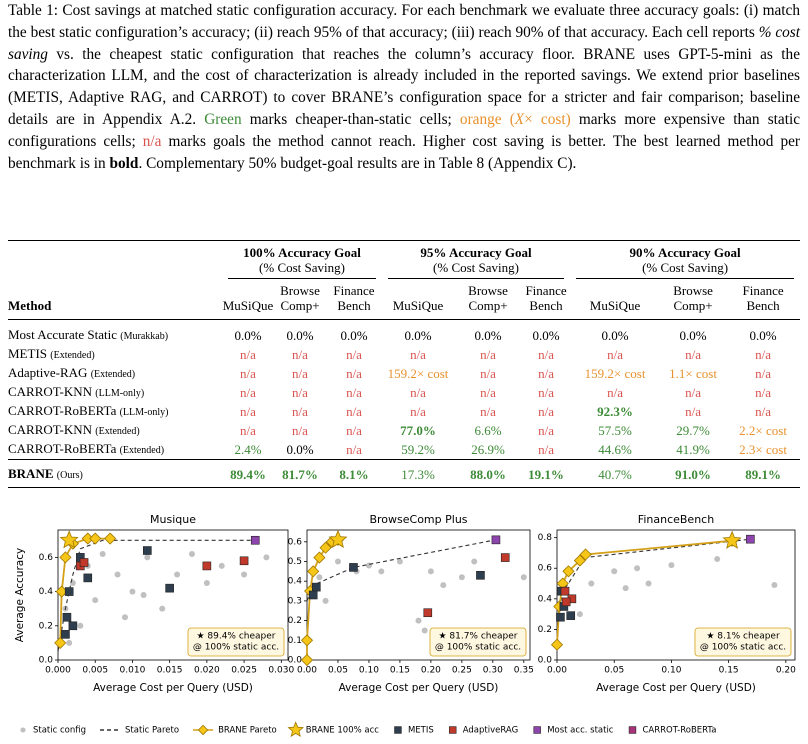 Image resolution: width=808 pixels, height=744 pixels. I want to click on x-tick-label: 0.20, so click(431, 671).